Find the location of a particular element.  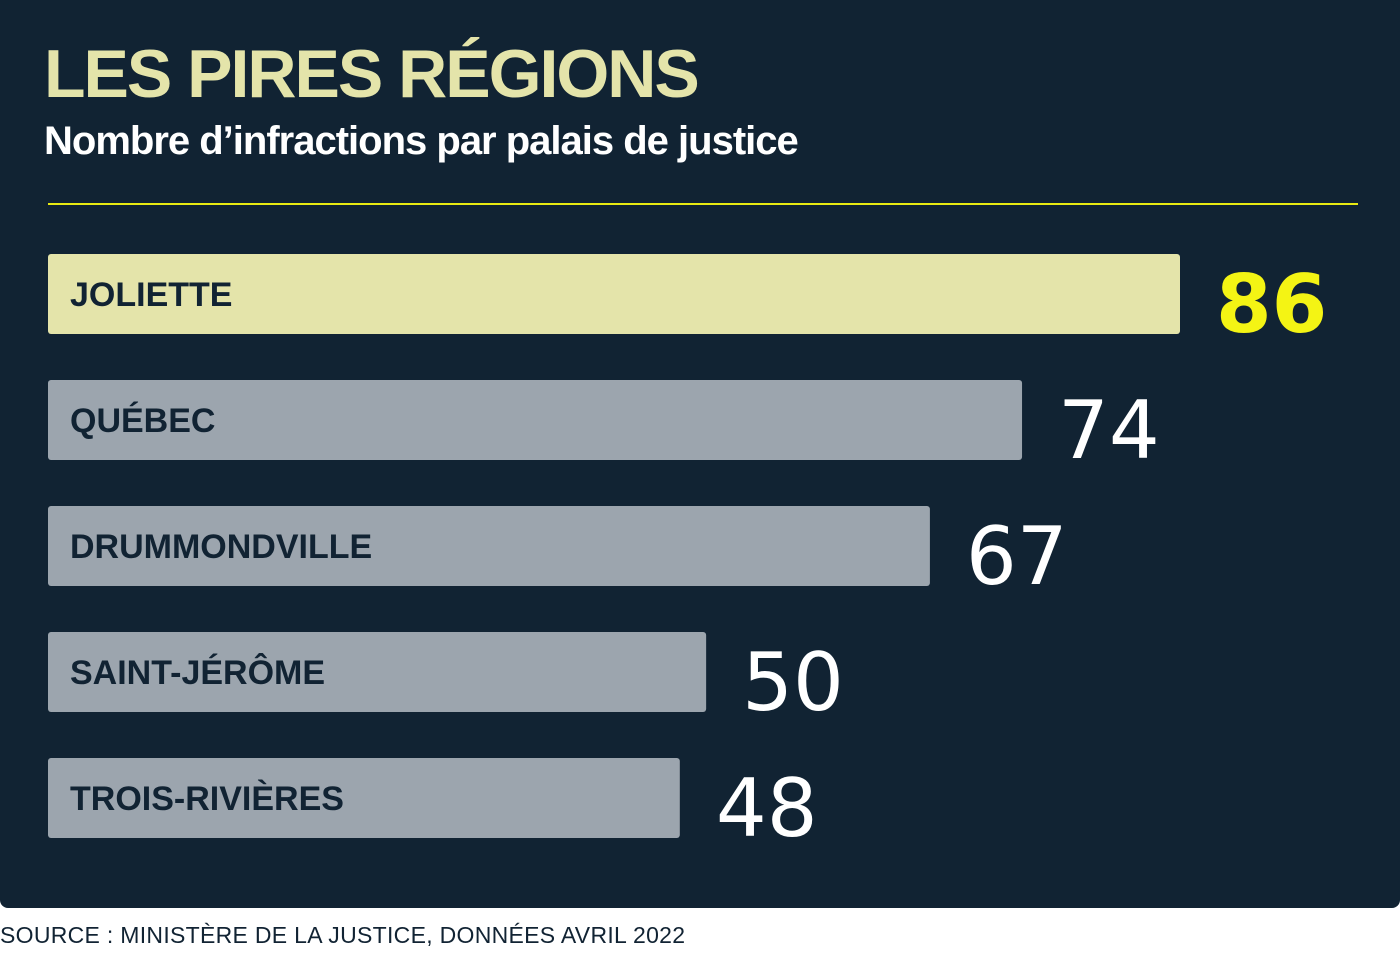

value-label-saint-jerome: 50 is located at coordinates (793, 682).